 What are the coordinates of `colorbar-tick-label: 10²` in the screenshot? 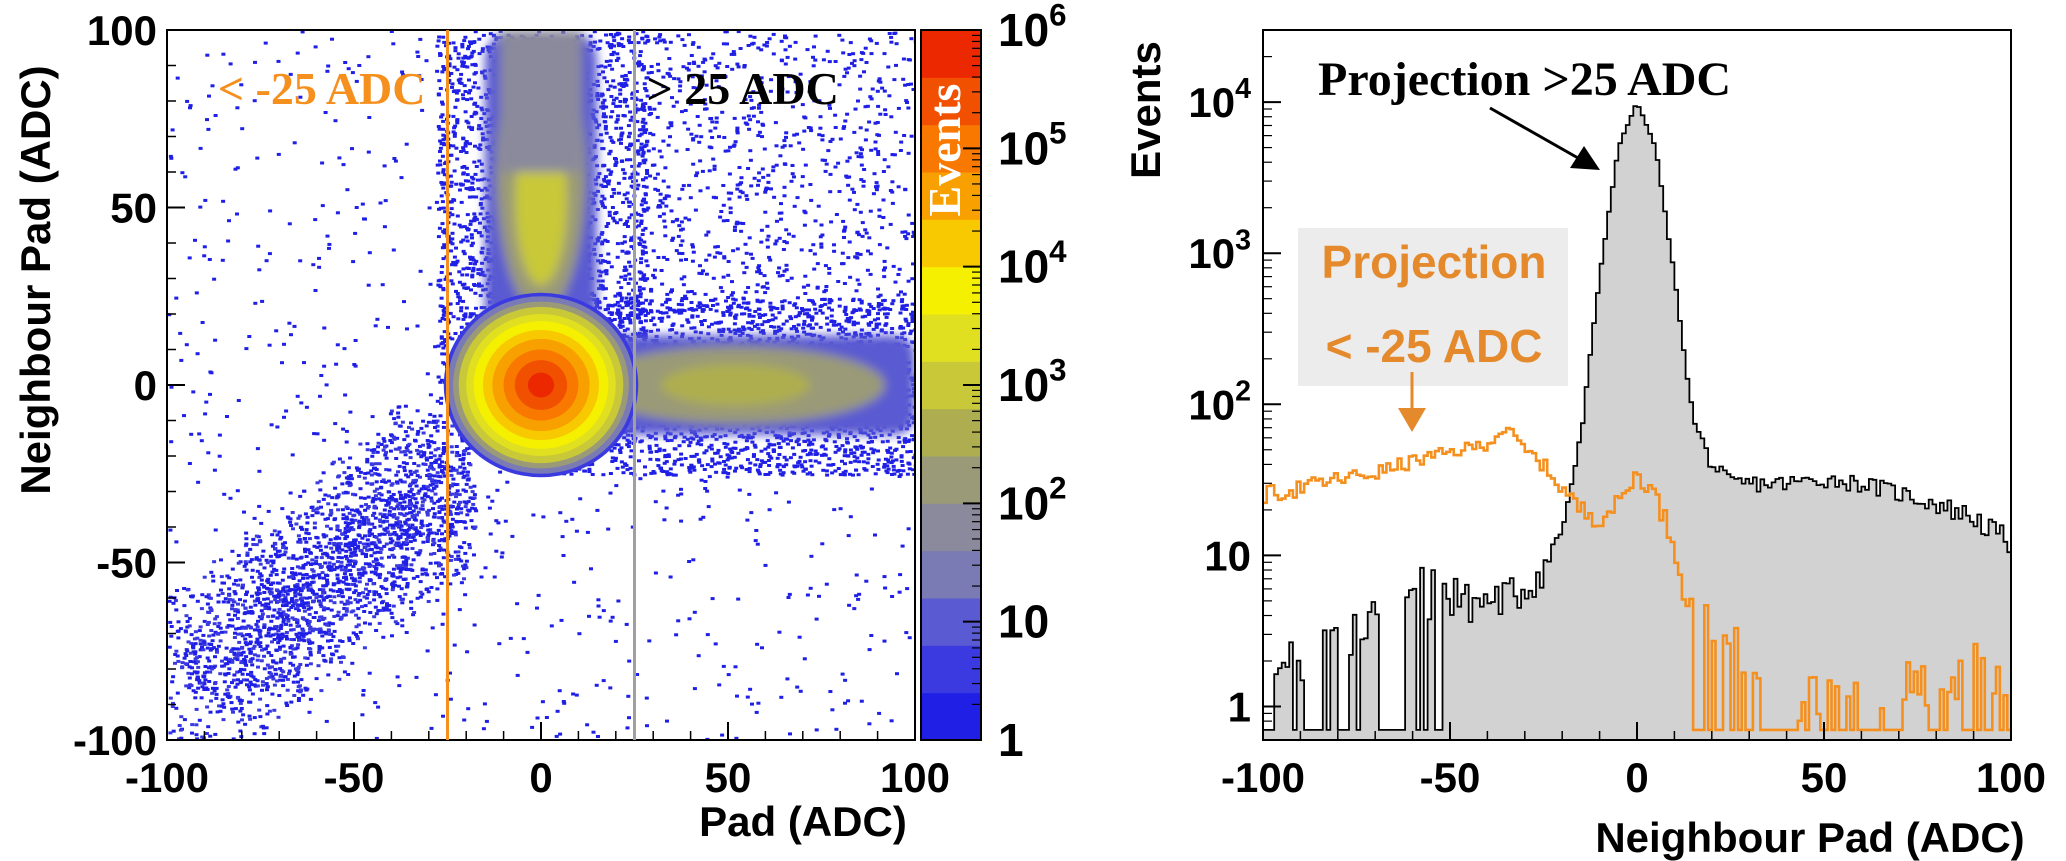 It's located at (1032, 500).